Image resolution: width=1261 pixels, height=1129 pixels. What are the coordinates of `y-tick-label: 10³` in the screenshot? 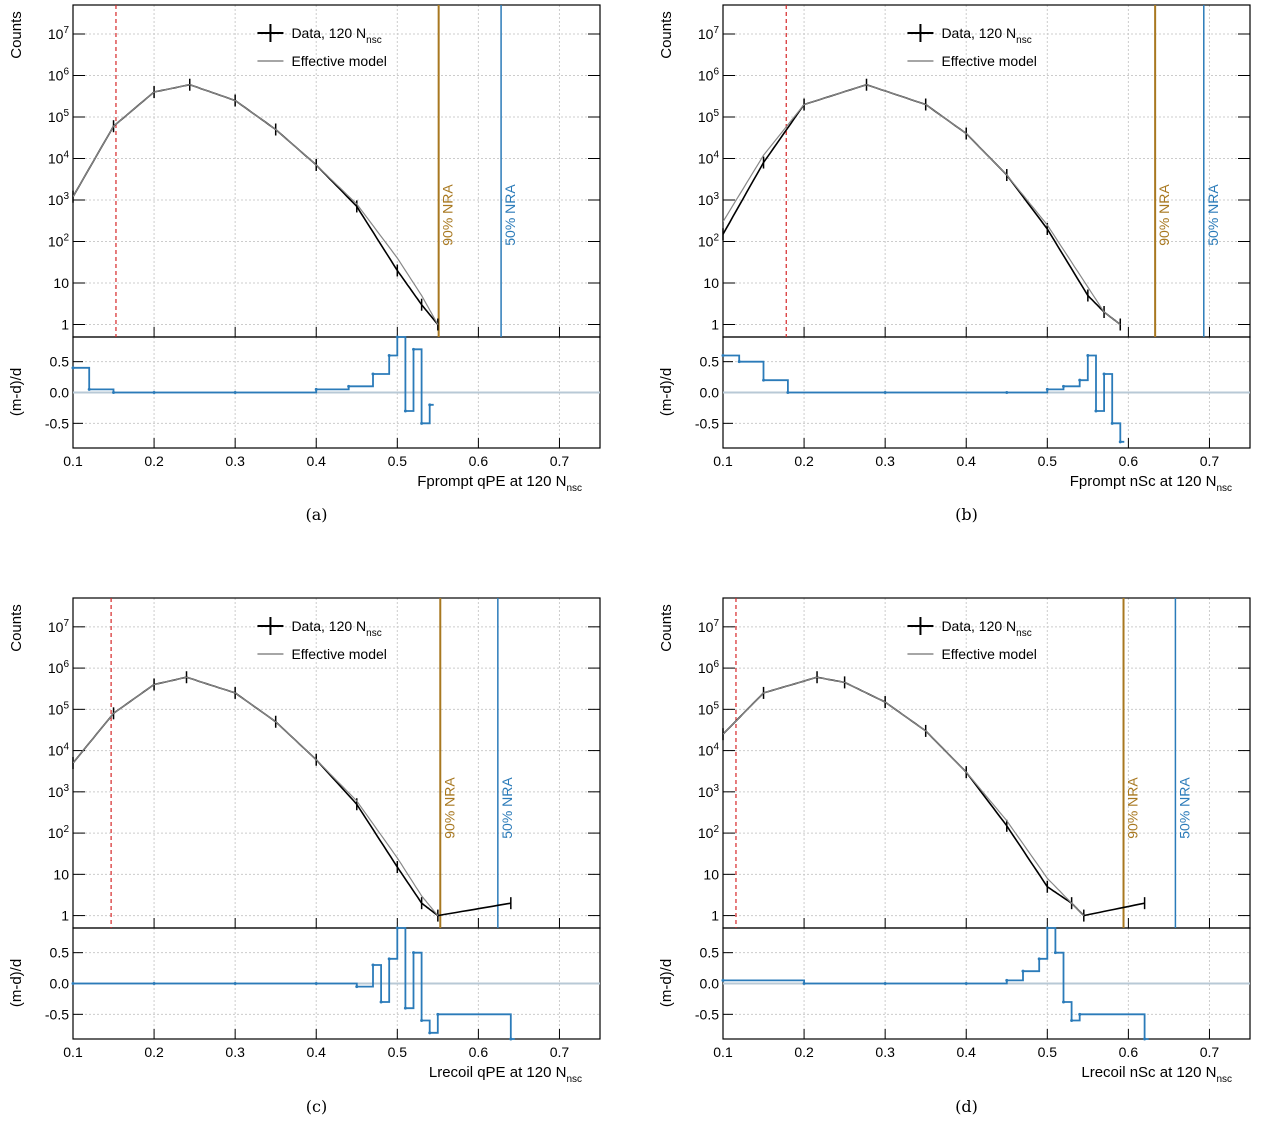 It's located at (709, 199).